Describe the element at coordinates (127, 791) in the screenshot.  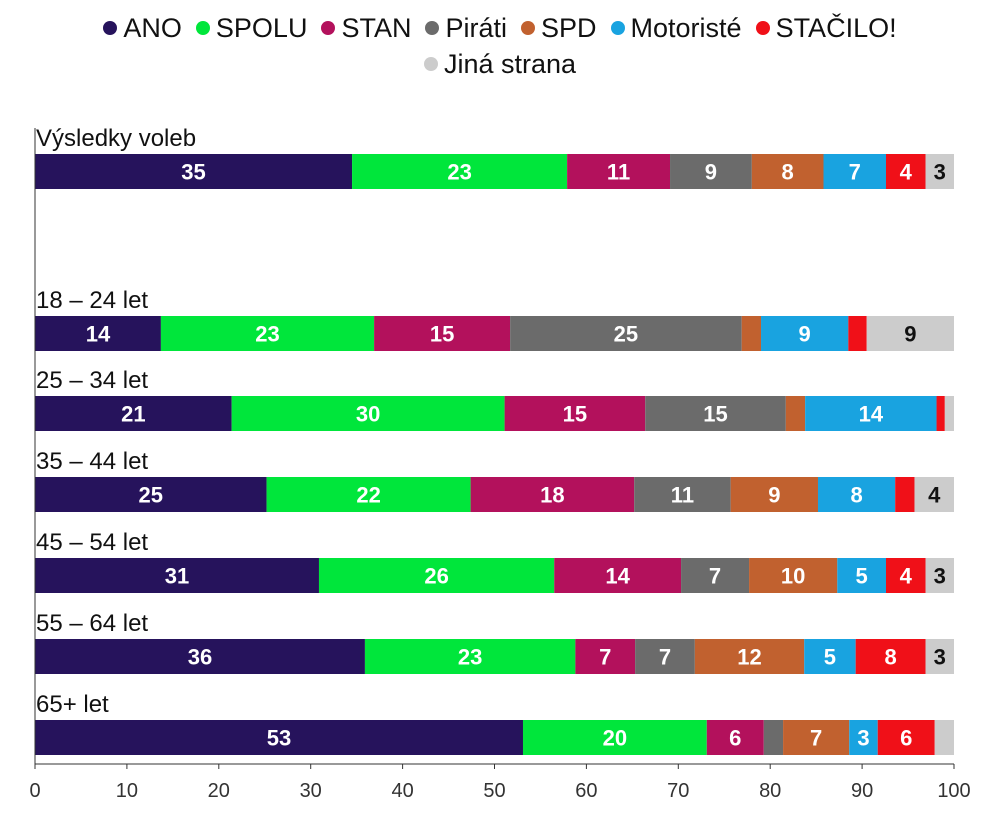
I see `x-tick-label: 10` at that location.